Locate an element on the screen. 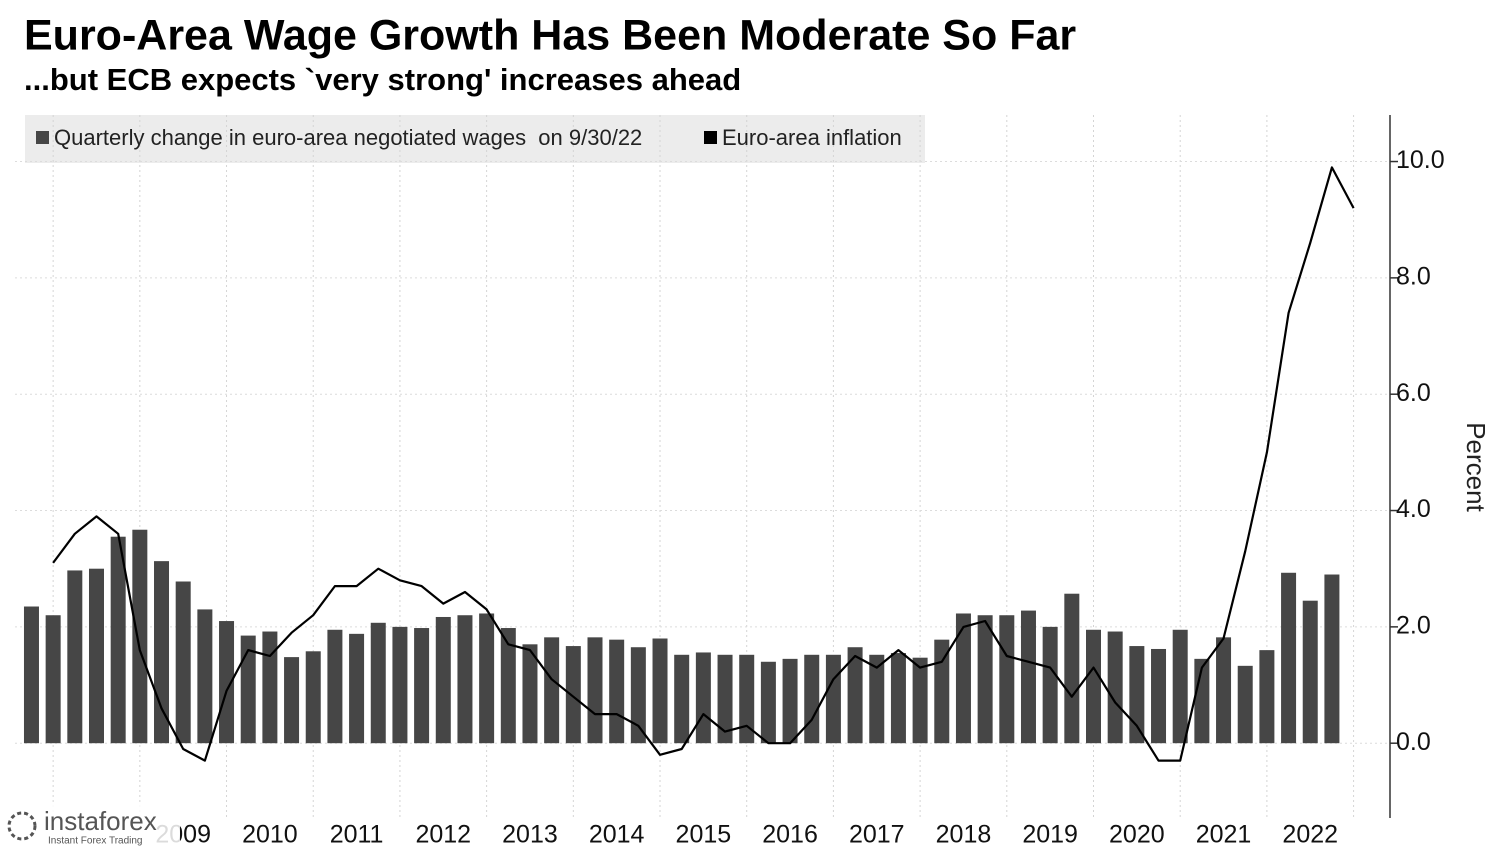  watermark-subtext: Instant Forex Trading is located at coordinates (95, 841).